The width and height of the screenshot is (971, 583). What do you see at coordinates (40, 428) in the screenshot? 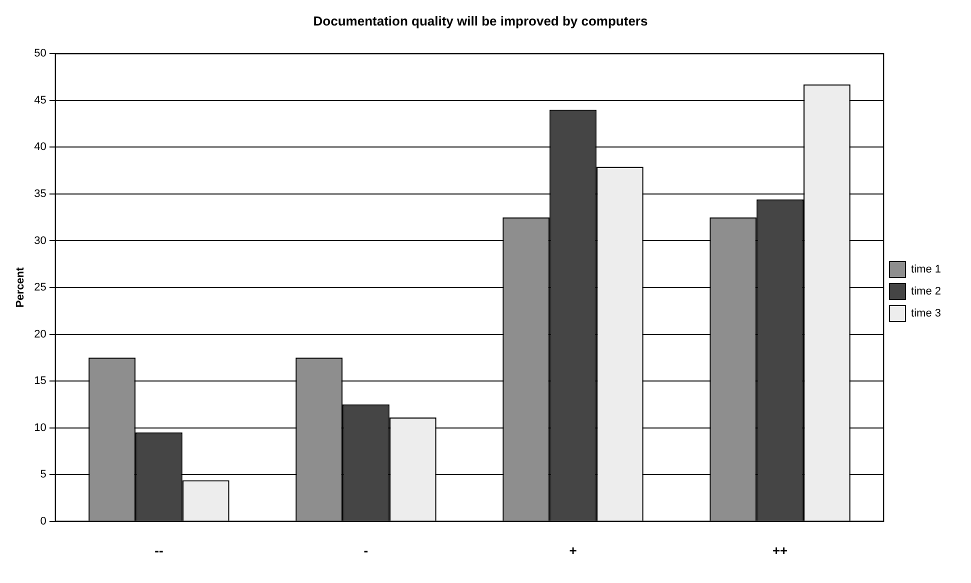
I see `y-tick-label: 10` at bounding box center [40, 428].